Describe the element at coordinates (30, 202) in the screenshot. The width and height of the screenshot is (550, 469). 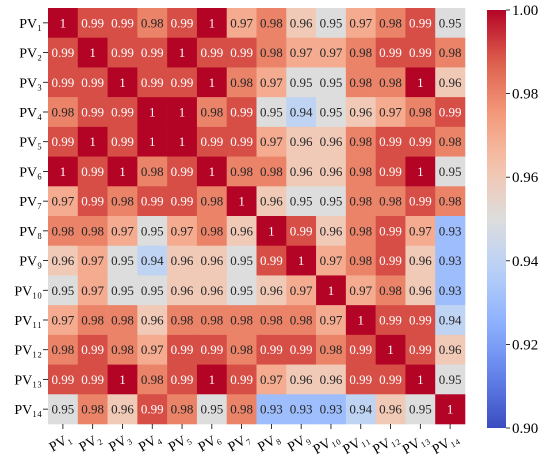
I see `row-tick-label: PV₇` at that location.